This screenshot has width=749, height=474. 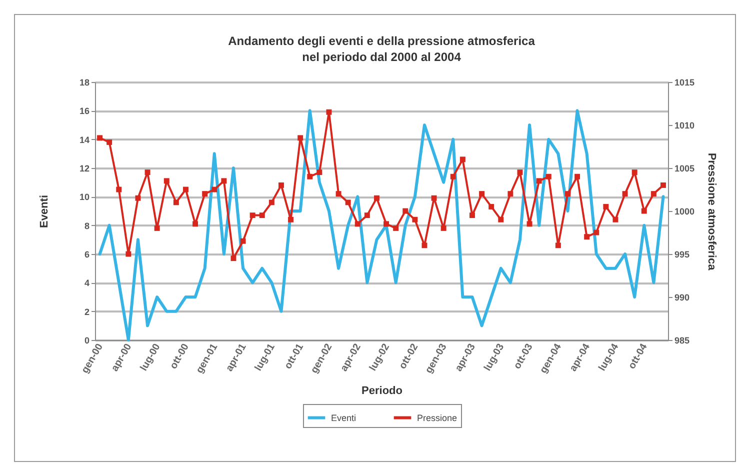 What do you see at coordinates (382, 49) in the screenshot?
I see `chart-title: Andamento degli eventi e della pressione atmosferica nel periodo dal 2000 al 2004` at bounding box center [382, 49].